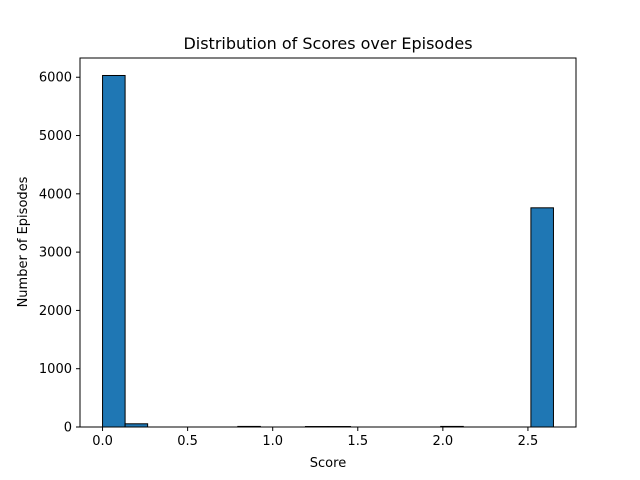  Describe the element at coordinates (272, 441) in the screenshot. I see `x-tick-label: 1.0` at that location.